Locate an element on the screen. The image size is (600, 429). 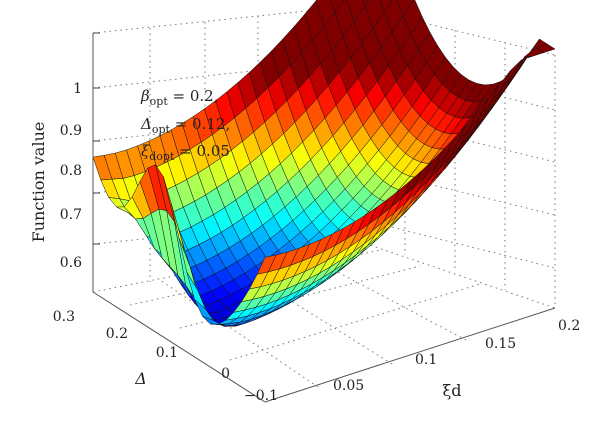
delta-tick-label: 0.1 is located at coordinates (167, 353).